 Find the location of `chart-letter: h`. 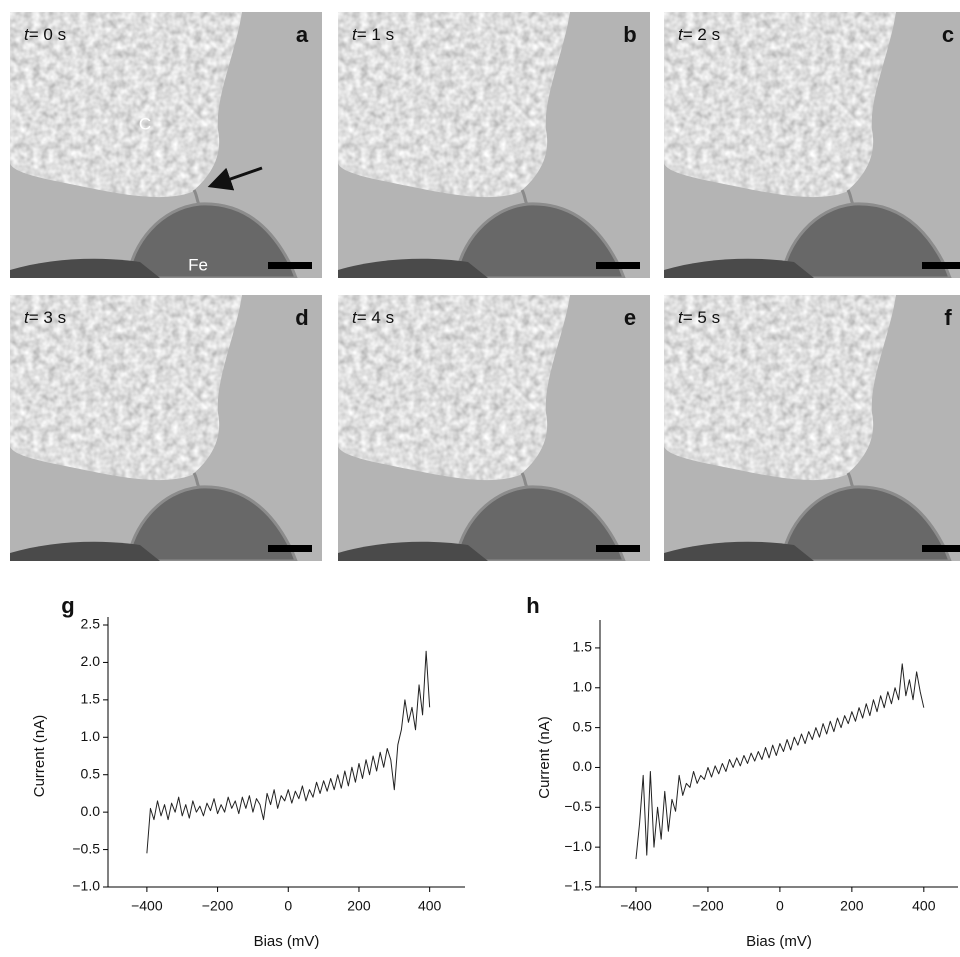

chart-letter: h is located at coordinates (532, 605).